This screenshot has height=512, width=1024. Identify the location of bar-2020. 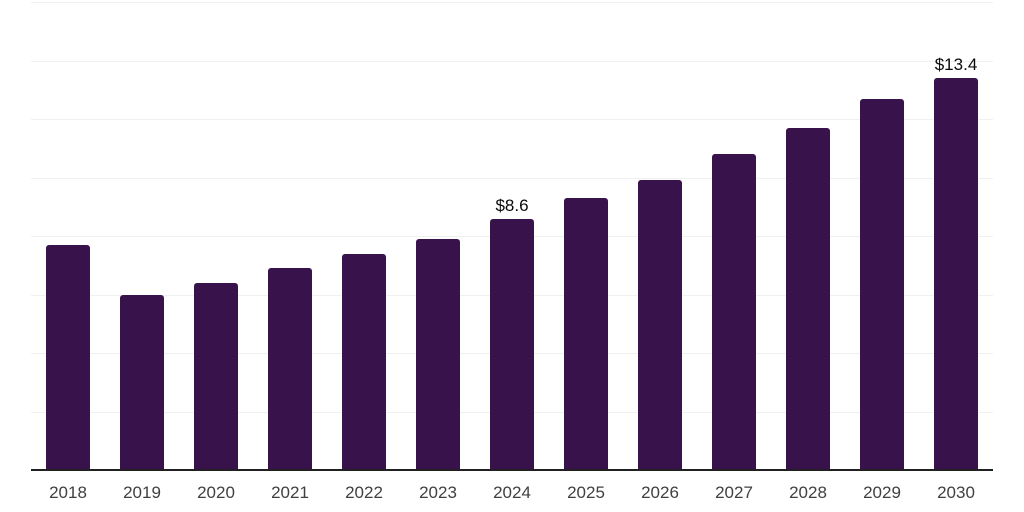
(216, 376).